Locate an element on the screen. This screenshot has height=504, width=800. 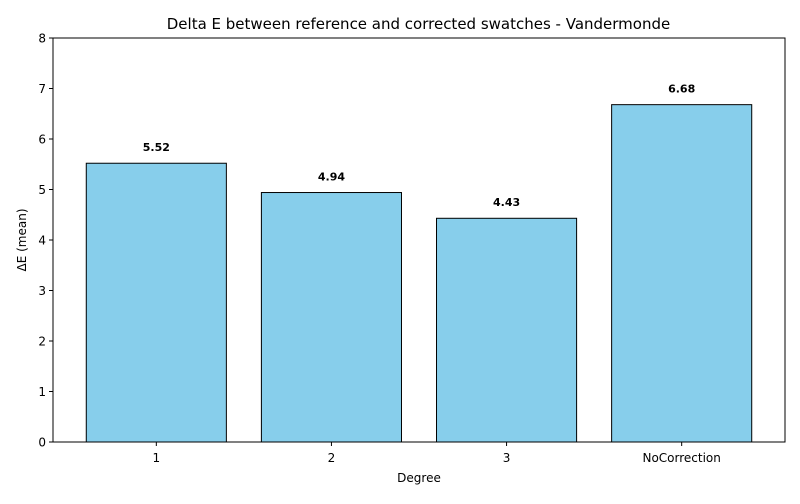
y-tick-label: 3 is located at coordinates (42, 291).